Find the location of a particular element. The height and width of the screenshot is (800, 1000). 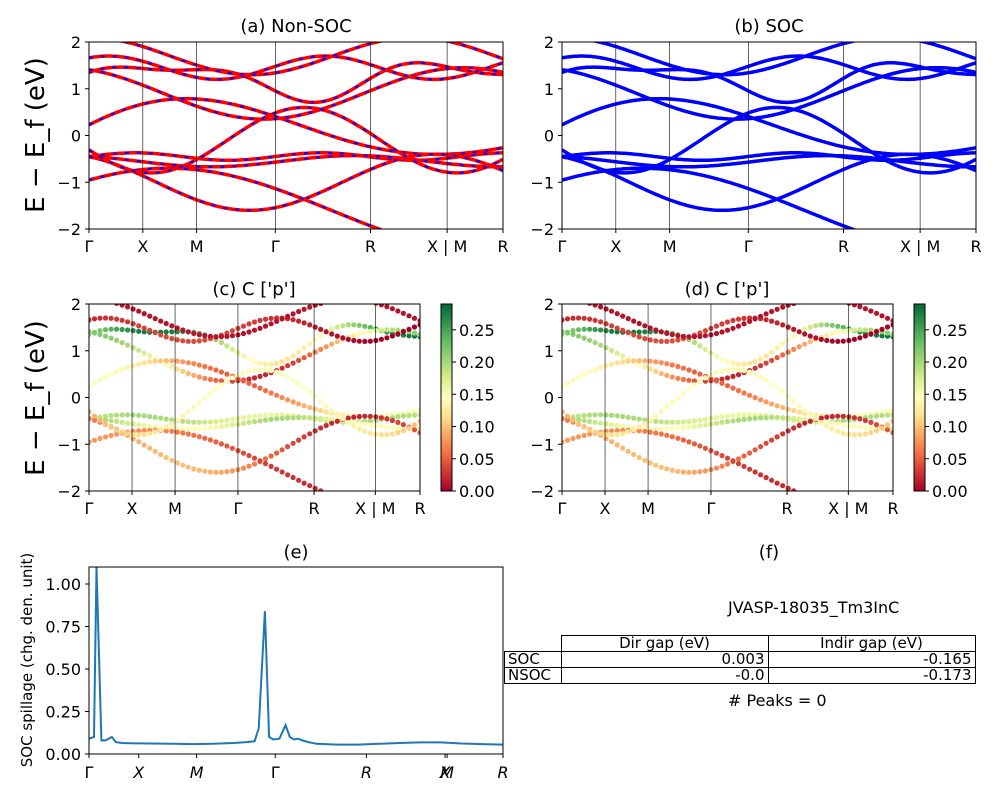

panel-e-ylabel: SOC spillage (chg. den. unit) is located at coordinates (27, 660).